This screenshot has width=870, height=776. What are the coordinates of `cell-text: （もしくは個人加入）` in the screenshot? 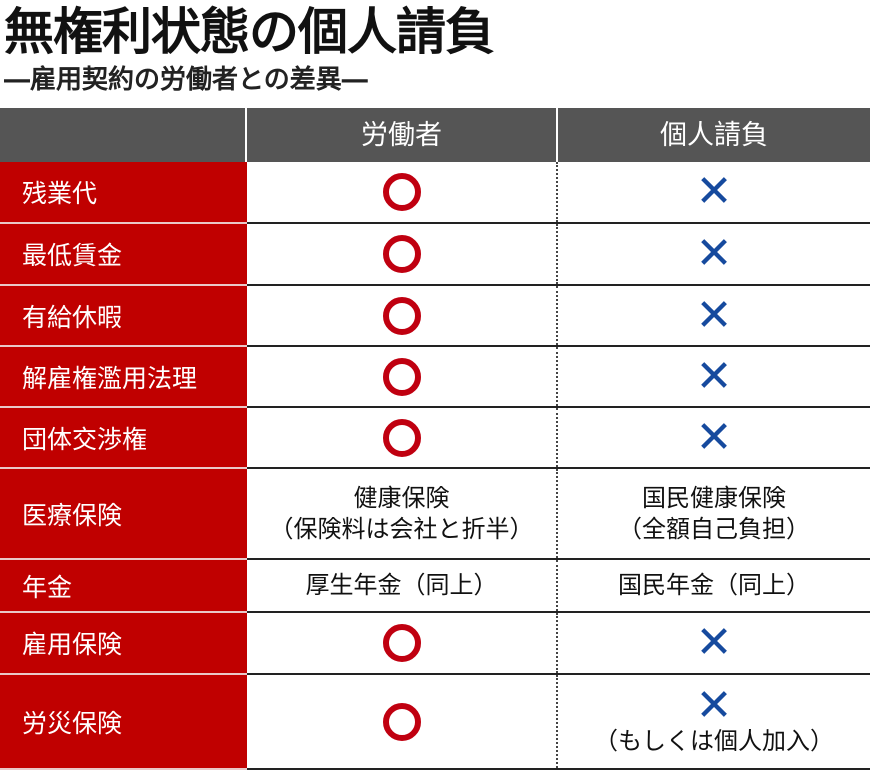 It's located at (714, 741).